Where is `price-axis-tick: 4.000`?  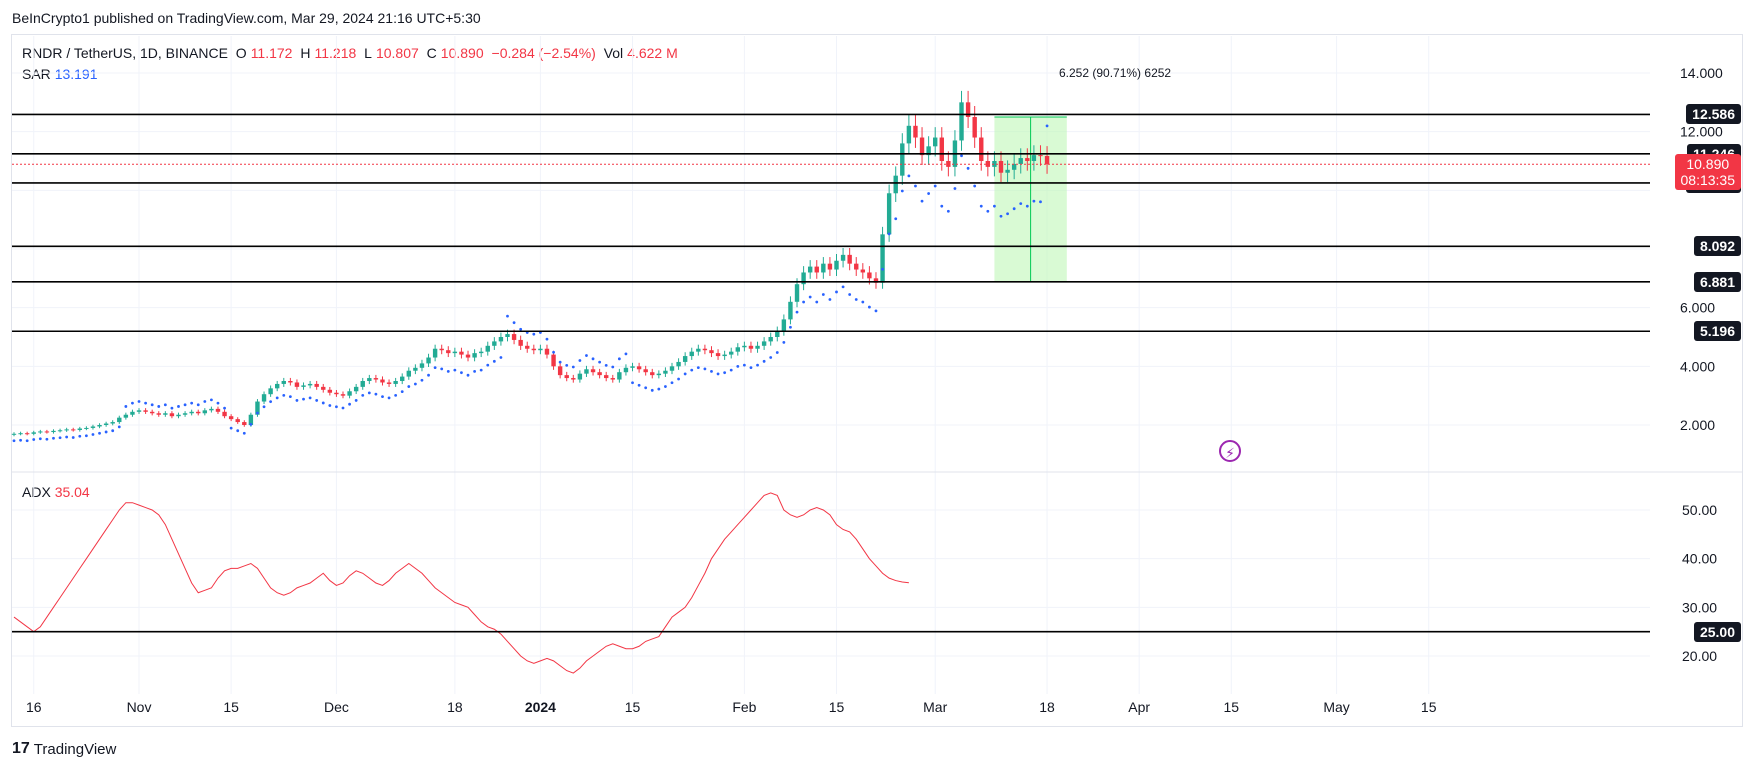 price-axis-tick: 4.000 is located at coordinates (1697, 366).